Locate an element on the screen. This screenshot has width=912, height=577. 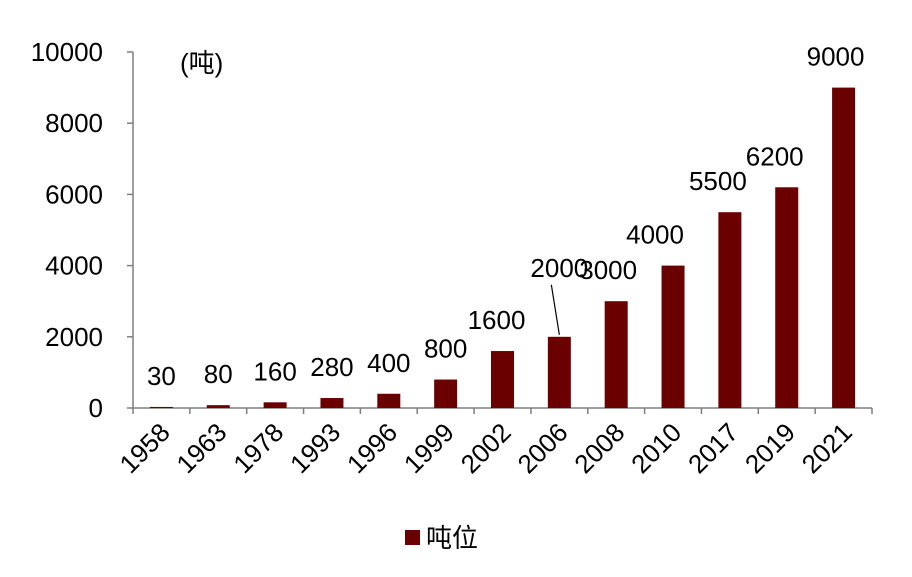
legend-label: 吨位 is located at coordinates (452, 538).